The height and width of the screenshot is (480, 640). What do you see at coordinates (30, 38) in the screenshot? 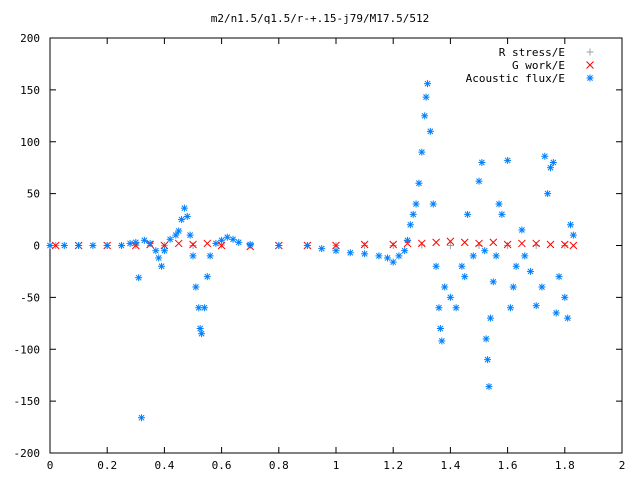
I see `y-tick-label: 200` at bounding box center [30, 38].